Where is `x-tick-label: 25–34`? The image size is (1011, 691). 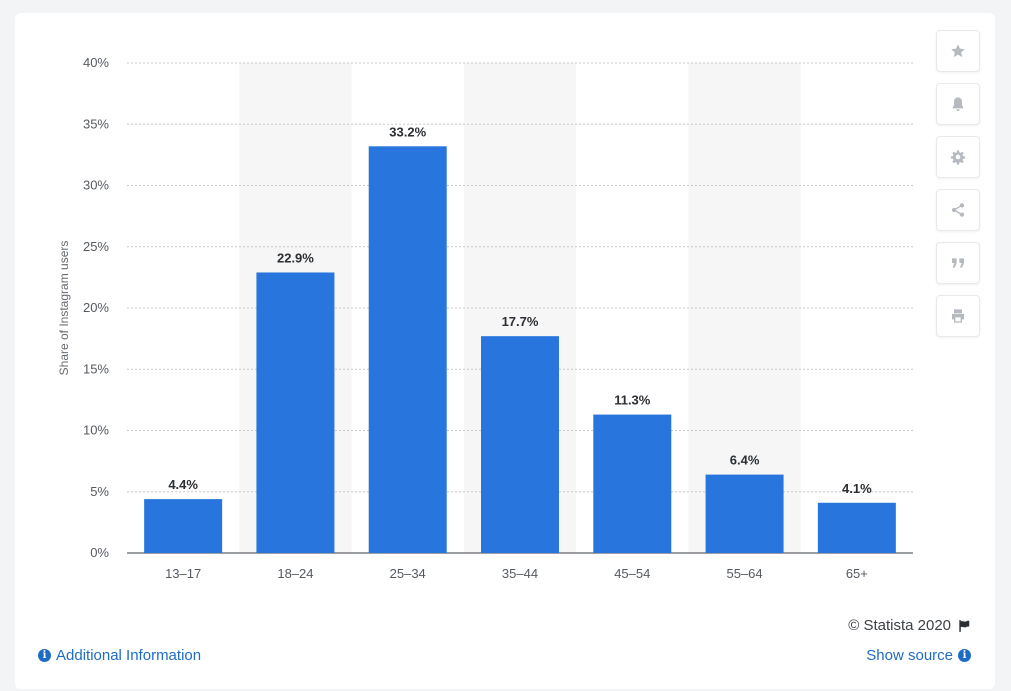 x-tick-label: 25–34 is located at coordinates (408, 573).